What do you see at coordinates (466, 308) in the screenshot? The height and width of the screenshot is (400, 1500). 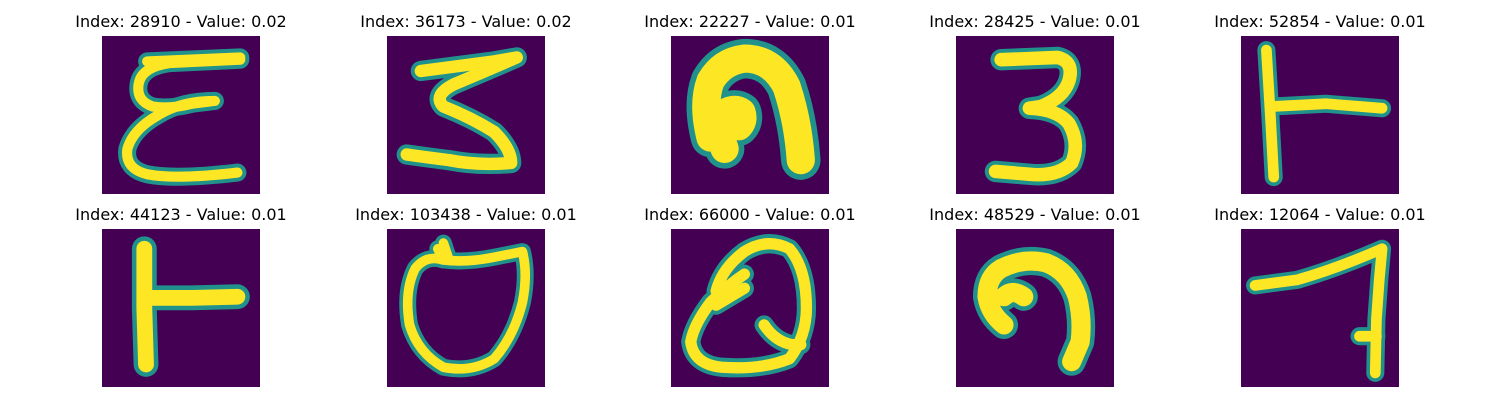 I see `digit-image-shield-loop` at bounding box center [466, 308].